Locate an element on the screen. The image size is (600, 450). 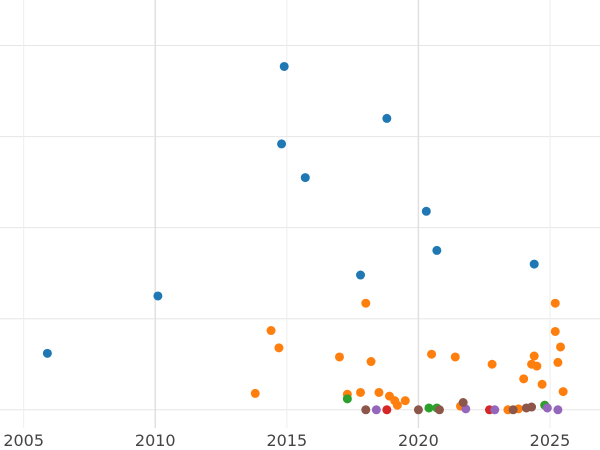
x-tick-label: 2020 is located at coordinates (418, 440).